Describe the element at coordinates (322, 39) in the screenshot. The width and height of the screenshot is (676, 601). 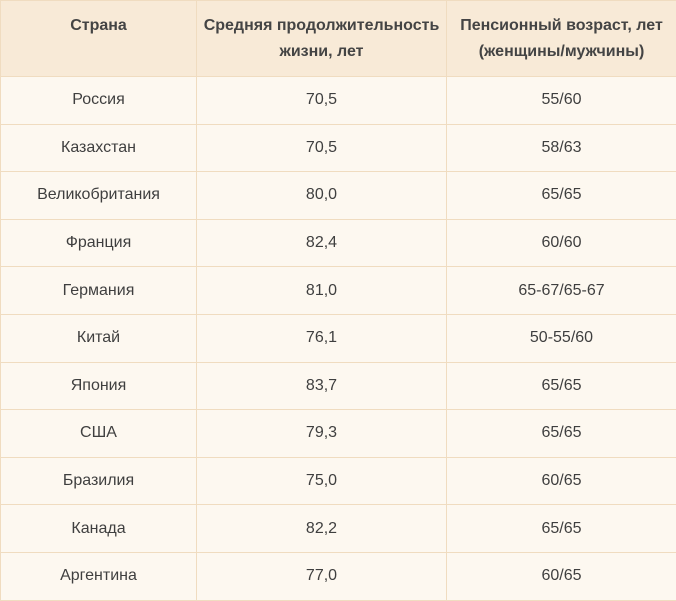
I see `header-life-expectancy: Средняя продолжительность жизни, лет` at that location.